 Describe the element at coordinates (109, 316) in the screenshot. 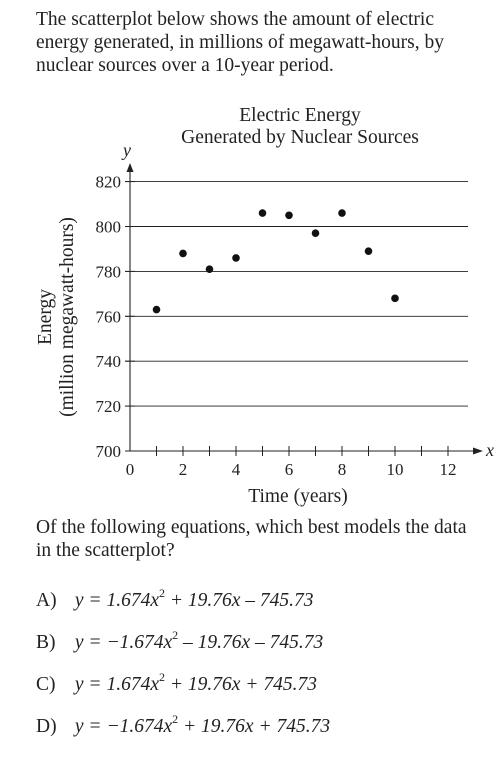

I see `y-tick-label: 760` at that location.